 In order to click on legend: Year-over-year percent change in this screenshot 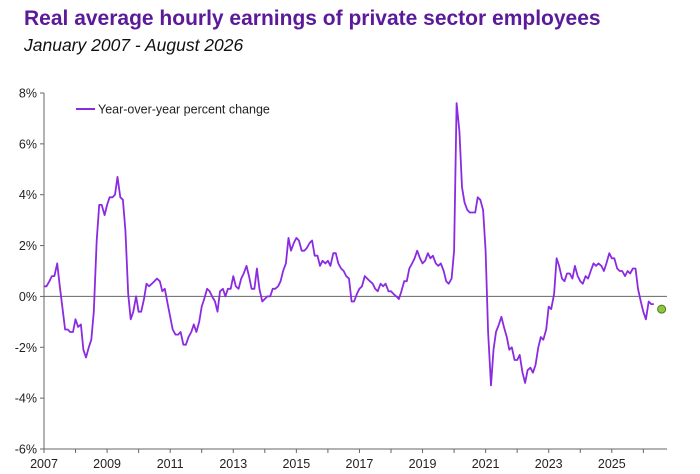, I will do `click(173, 110)`.